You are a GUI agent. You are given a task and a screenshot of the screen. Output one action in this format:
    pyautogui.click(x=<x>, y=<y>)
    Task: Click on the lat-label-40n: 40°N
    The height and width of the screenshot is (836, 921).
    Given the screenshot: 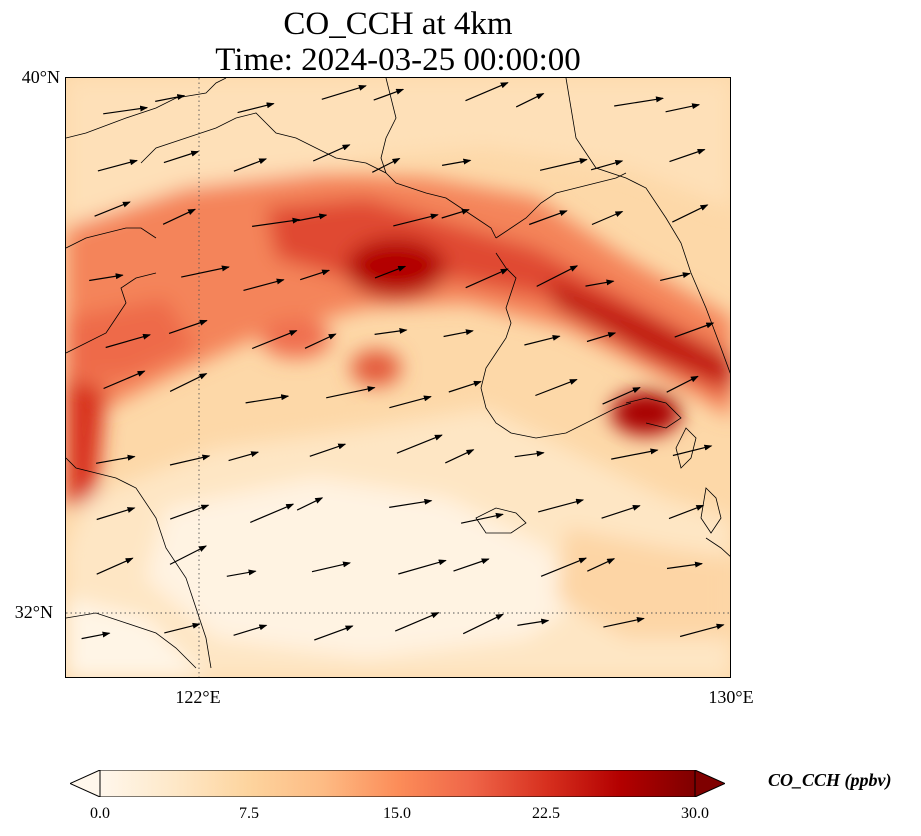 What is the action you would take?
    pyautogui.click(x=40, y=77)
    